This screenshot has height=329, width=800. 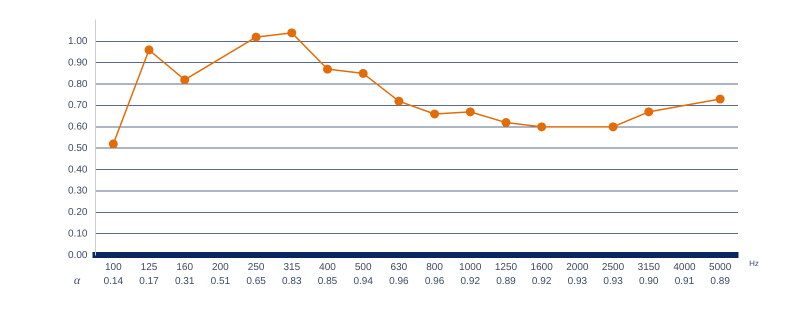 What do you see at coordinates (77, 280) in the screenshot?
I see `text: α` at bounding box center [77, 280].